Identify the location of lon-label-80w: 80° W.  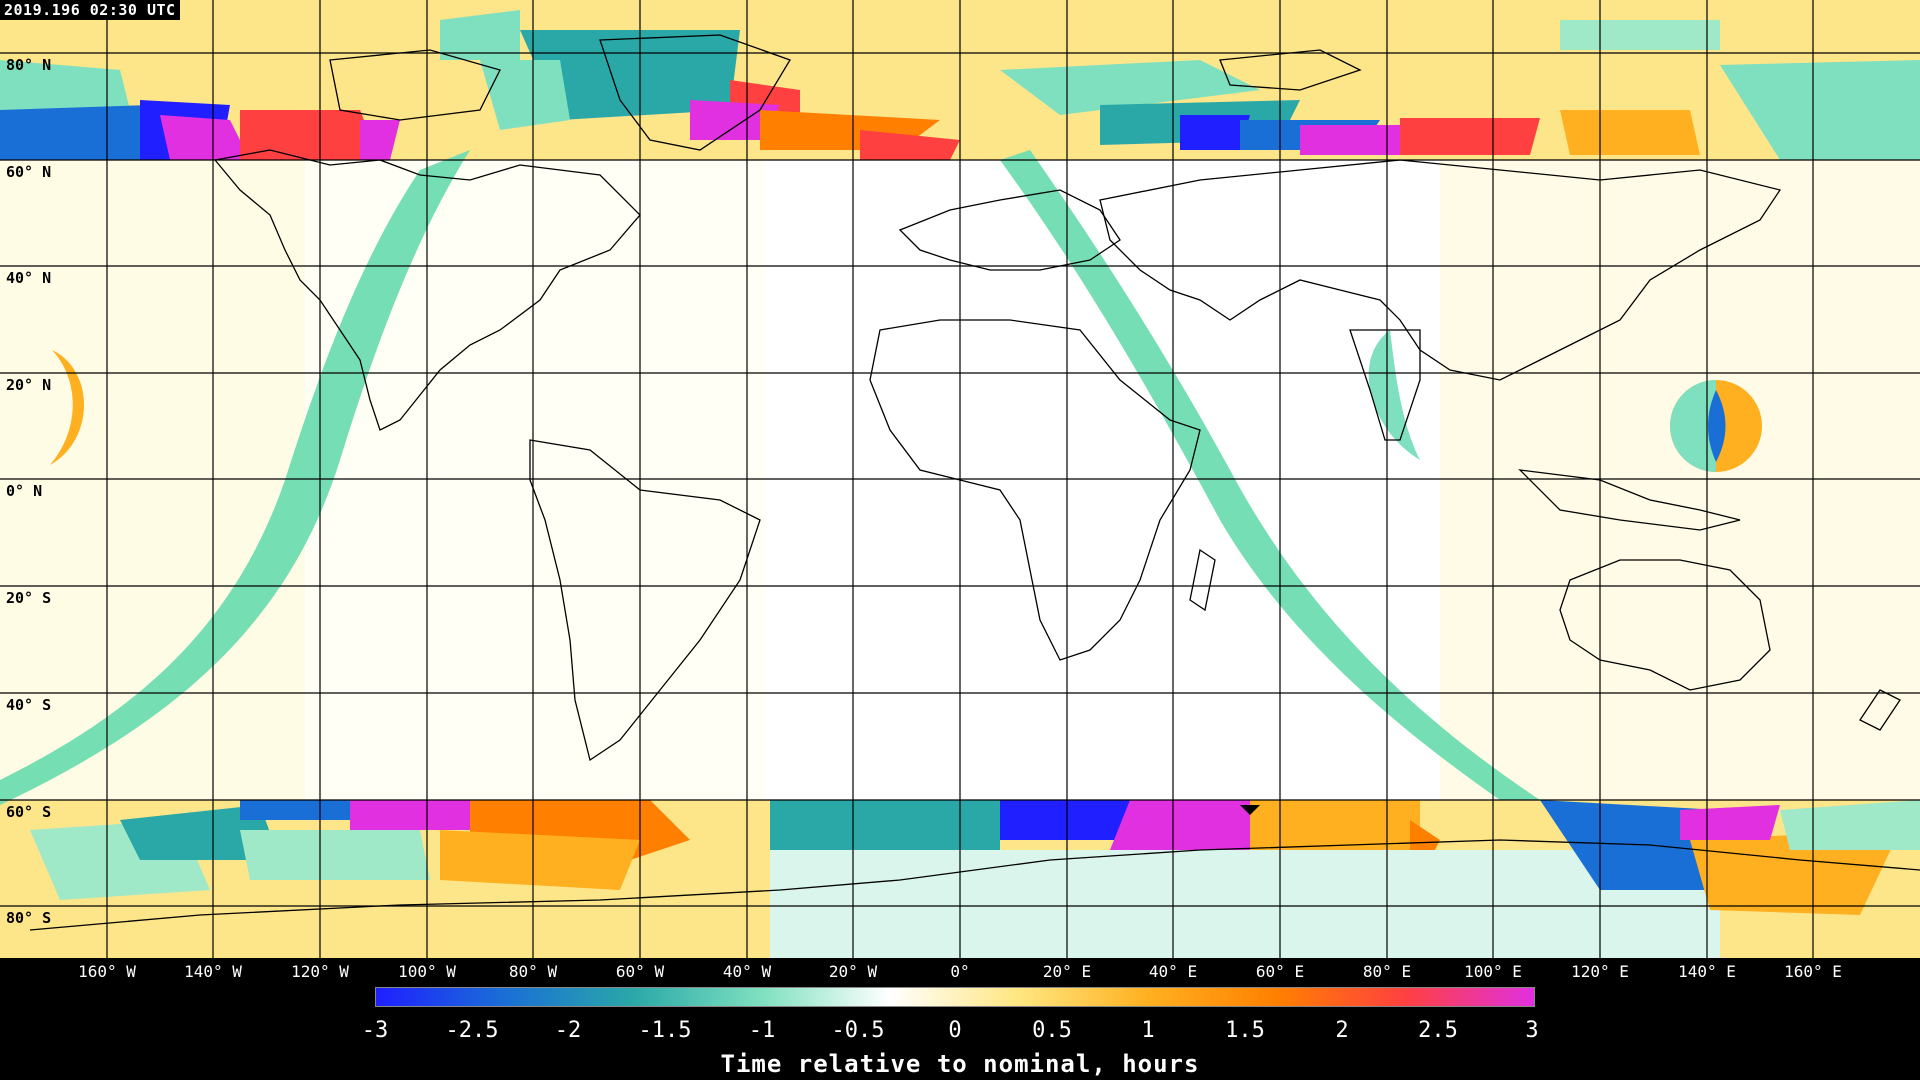
(533, 971).